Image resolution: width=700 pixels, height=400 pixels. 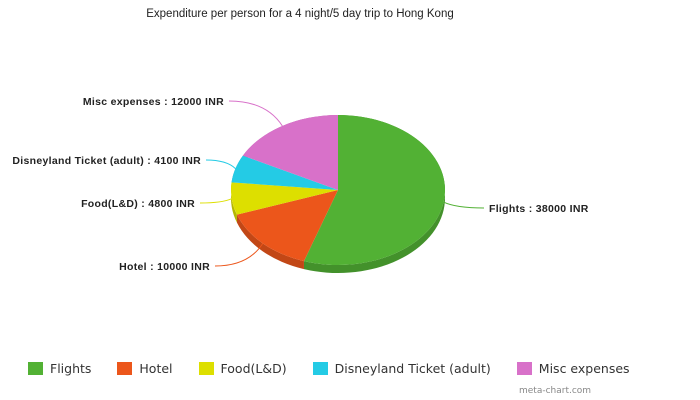 What do you see at coordinates (555, 391) in the screenshot?
I see `credit-text: meta-chart.com` at bounding box center [555, 391].